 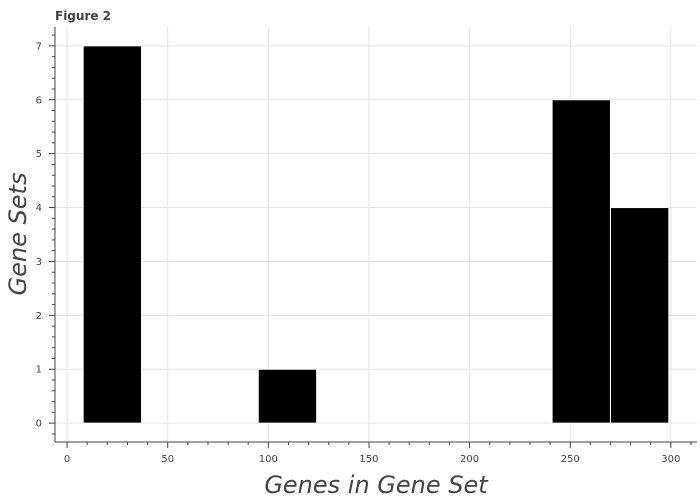 I want to click on y-tick-label: 6, so click(x=39, y=100).